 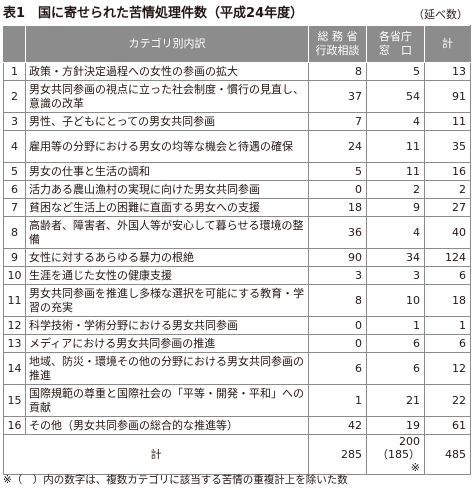 I want to click on row-soumu: 24, so click(x=337, y=146).